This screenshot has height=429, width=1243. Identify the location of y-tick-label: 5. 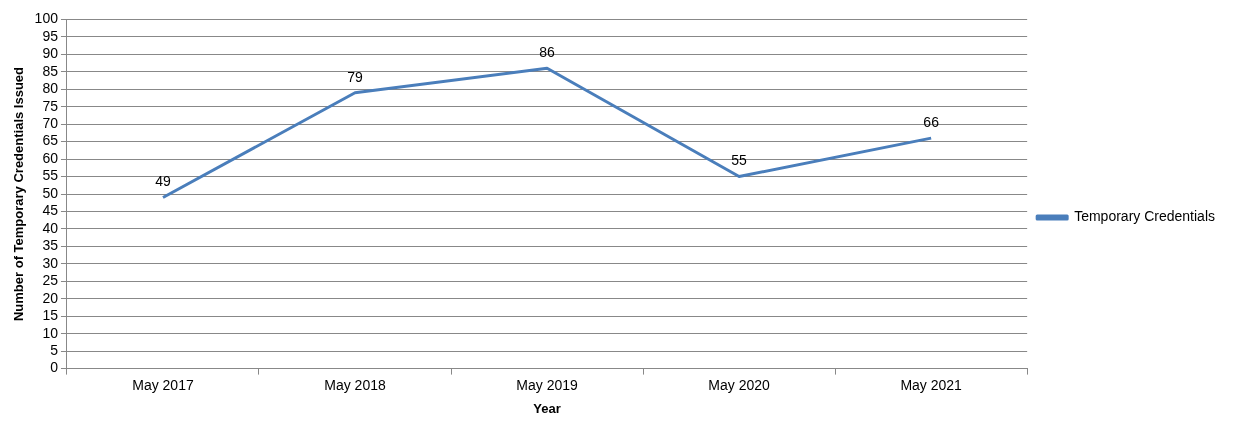
(54, 350).